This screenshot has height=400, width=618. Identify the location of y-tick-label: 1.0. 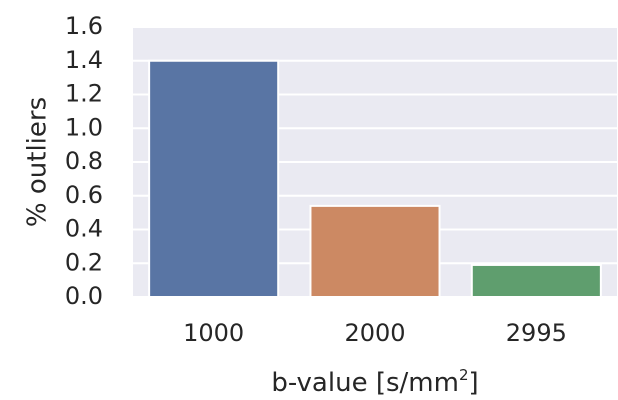
(84, 127).